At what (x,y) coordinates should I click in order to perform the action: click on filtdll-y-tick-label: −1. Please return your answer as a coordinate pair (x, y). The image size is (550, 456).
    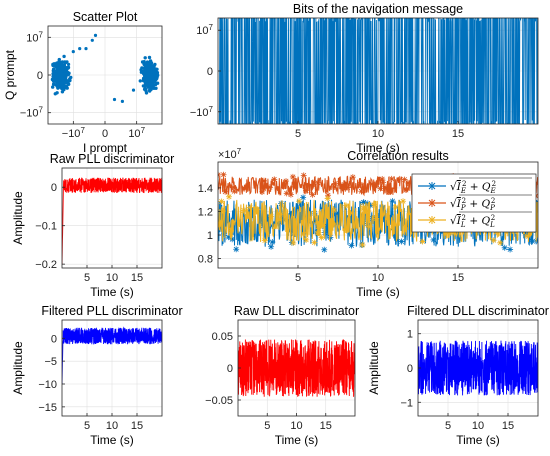
    Looking at the image, I should click on (406, 403).